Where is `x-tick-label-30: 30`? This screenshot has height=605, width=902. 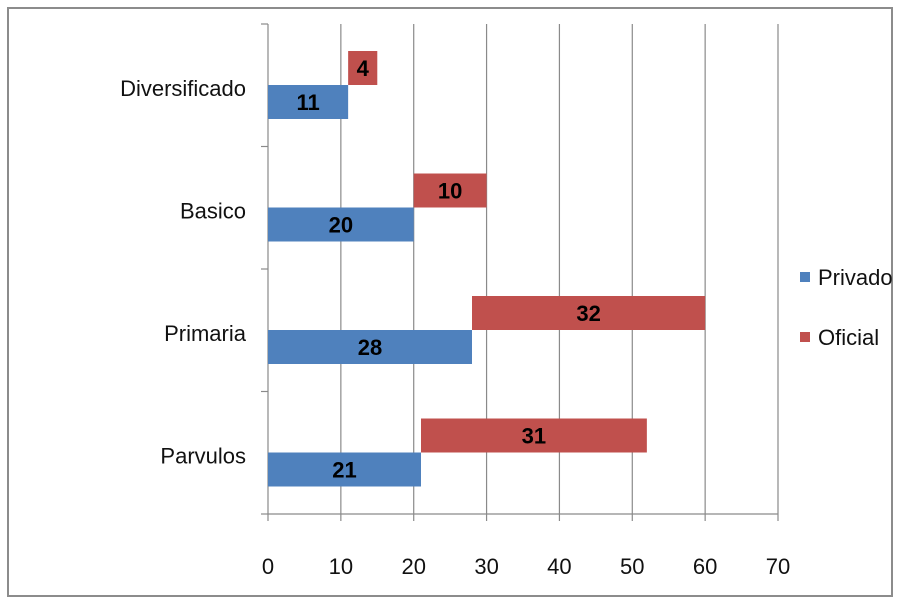 x-tick-label-30: 30 is located at coordinates (486, 566).